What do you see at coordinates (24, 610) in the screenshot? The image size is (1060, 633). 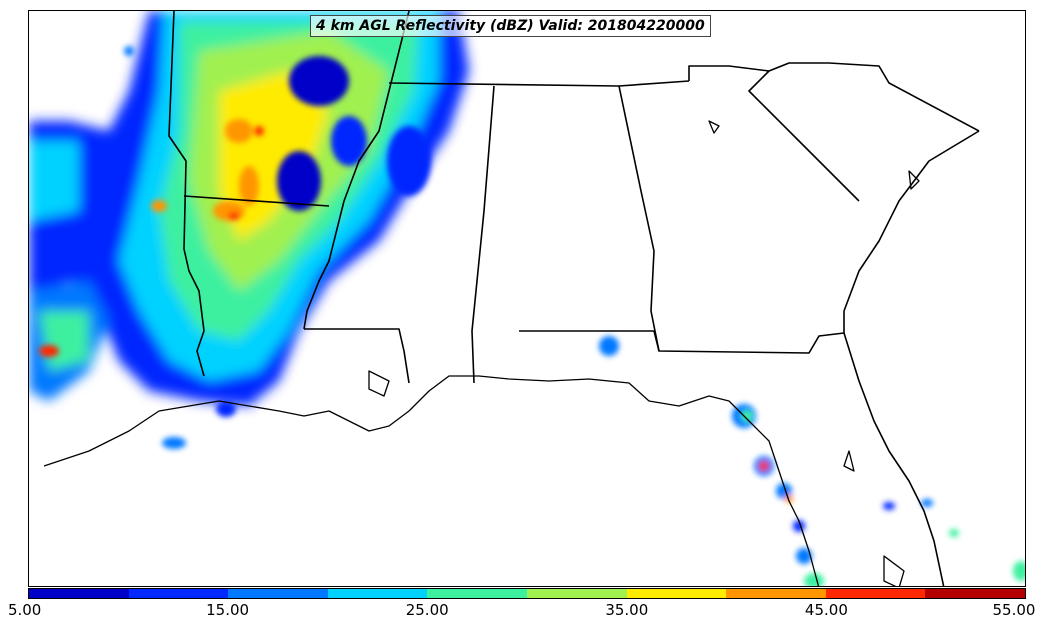 I see `colorbar-tick-label: 5.00` at bounding box center [24, 610].